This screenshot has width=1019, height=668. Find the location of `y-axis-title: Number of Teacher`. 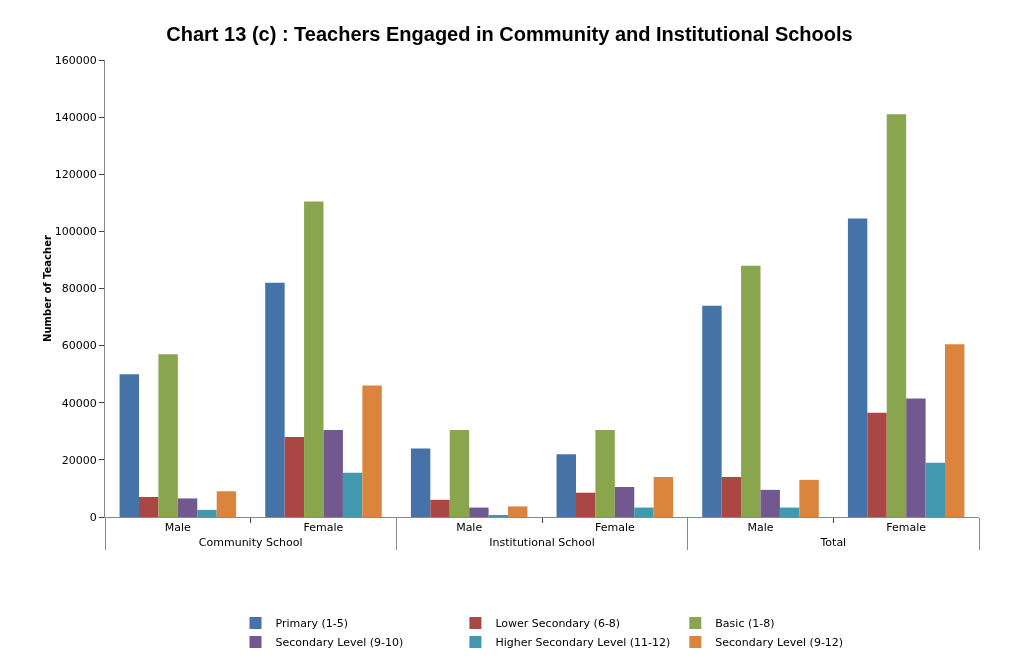

y-axis-title: Number of Teacher is located at coordinates (47, 288).